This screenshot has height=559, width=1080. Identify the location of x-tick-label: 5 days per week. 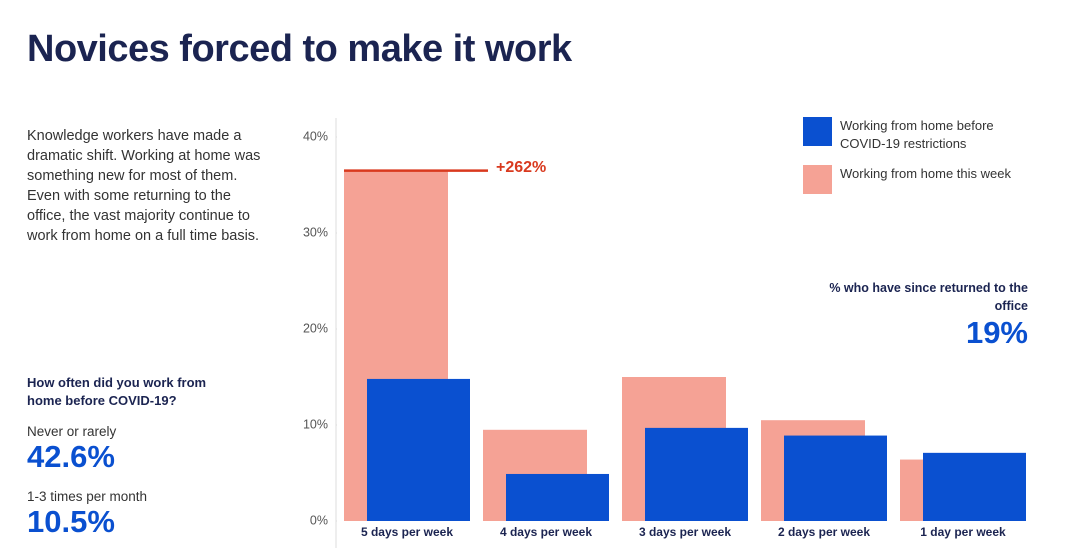
(407, 532).